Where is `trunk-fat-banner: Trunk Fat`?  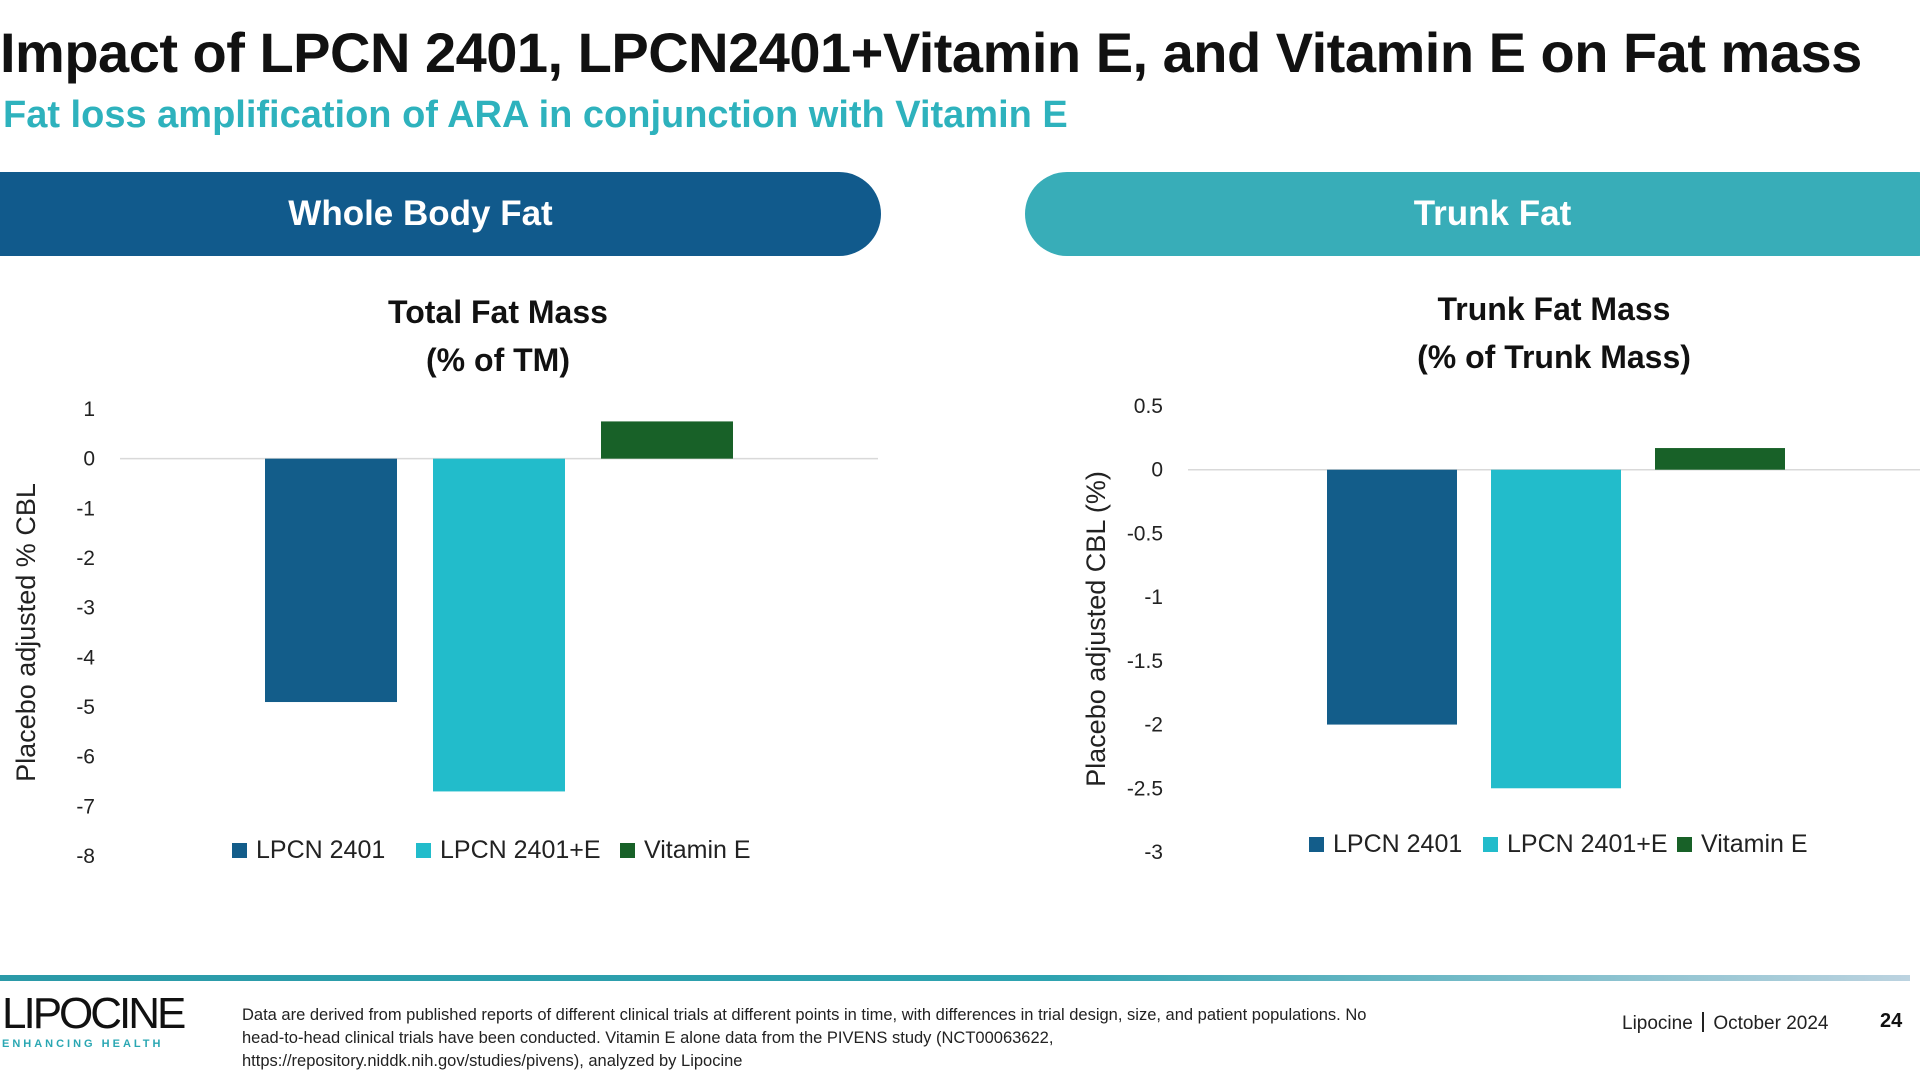
trunk-fat-banner: Trunk Fat is located at coordinates (1472, 214).